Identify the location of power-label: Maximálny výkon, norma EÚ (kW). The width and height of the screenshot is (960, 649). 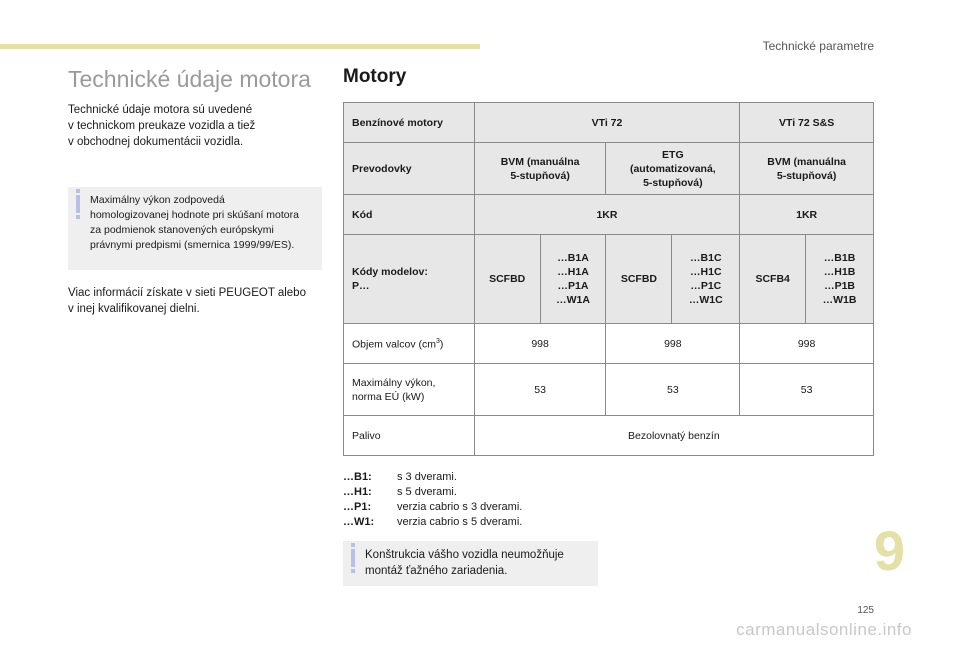
(409, 389).